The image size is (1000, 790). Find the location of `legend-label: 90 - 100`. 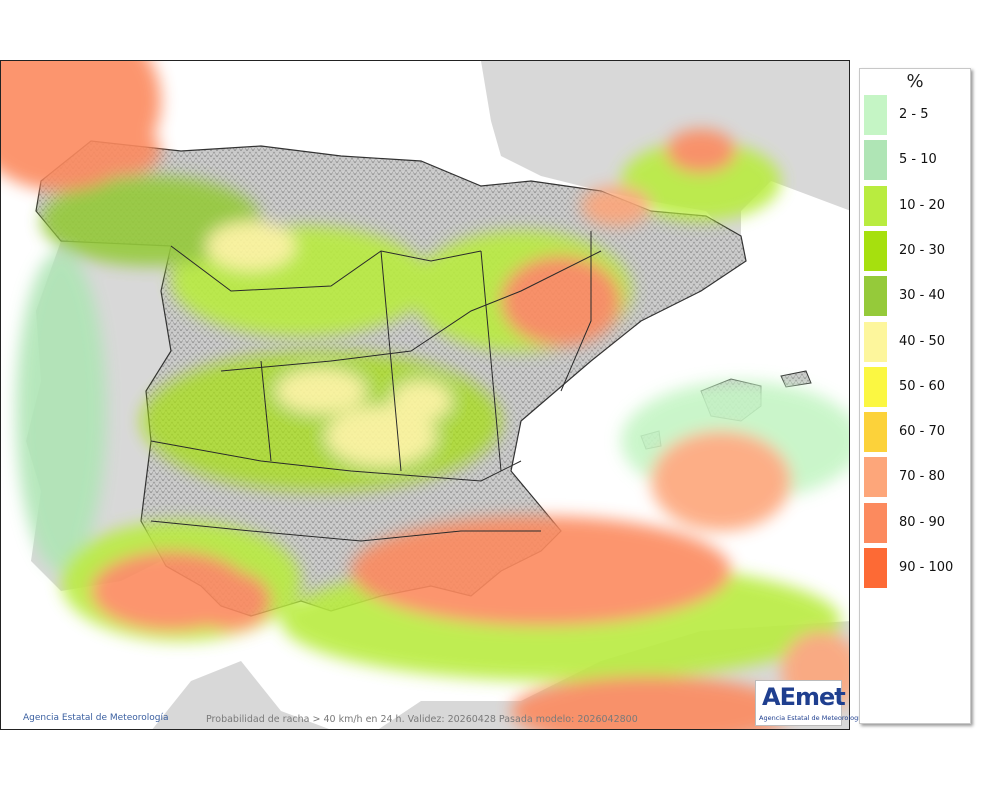

legend-label: 90 - 100 is located at coordinates (926, 567).